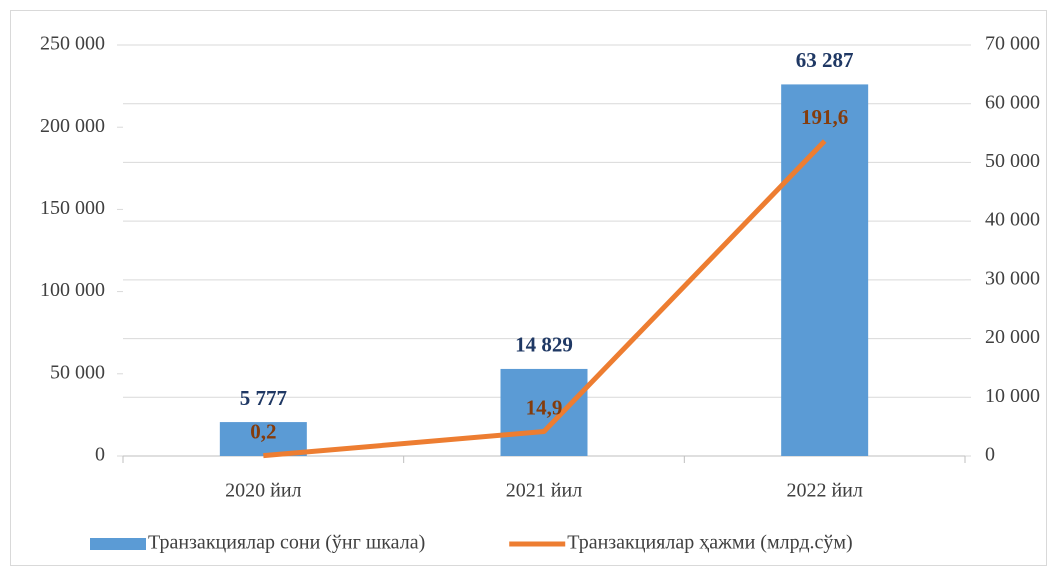 The width and height of the screenshot is (1054, 571). I want to click on x-tick-label: 2022 йил, so click(824, 491).